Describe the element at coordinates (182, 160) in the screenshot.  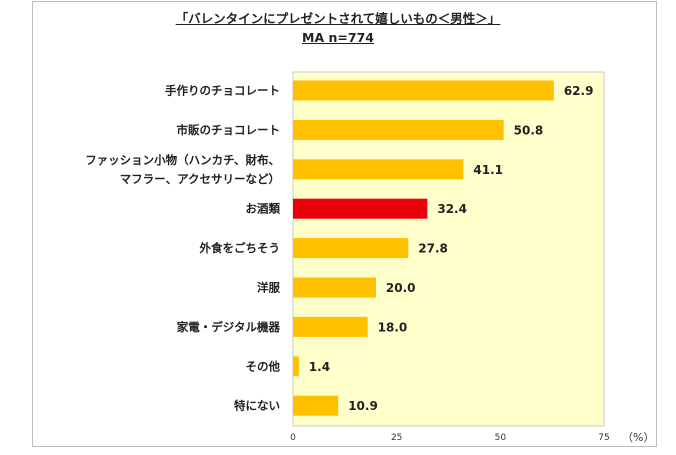
I see `category-label: ファッション小物（ハンカチ、財布、` at that location.